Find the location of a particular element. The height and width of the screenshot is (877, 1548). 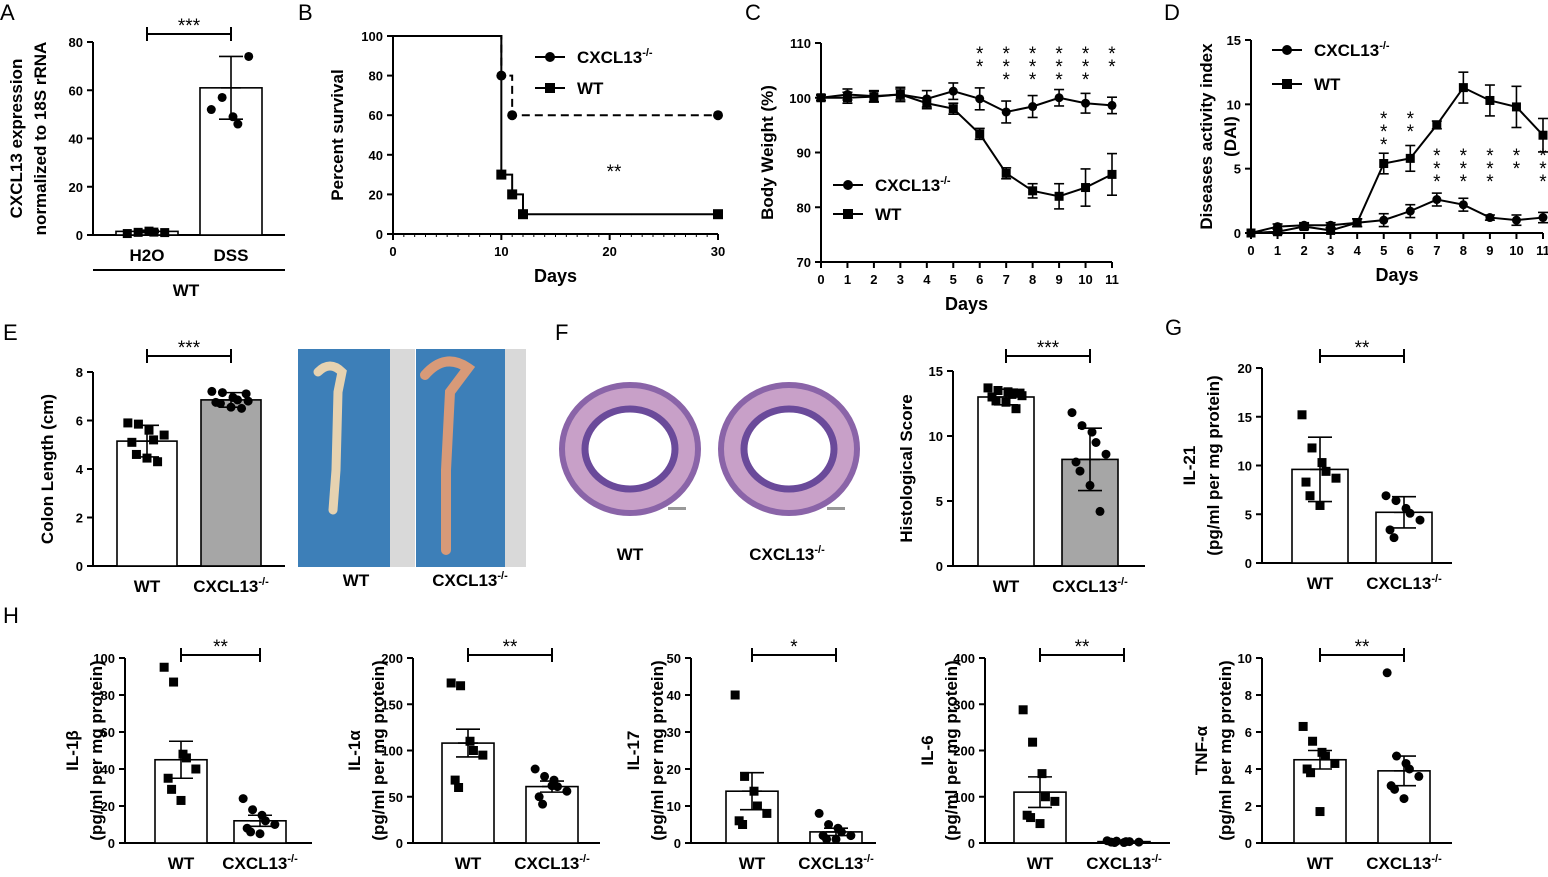

A-y-label: normalized to 18S rRNA is located at coordinates (40, 139).